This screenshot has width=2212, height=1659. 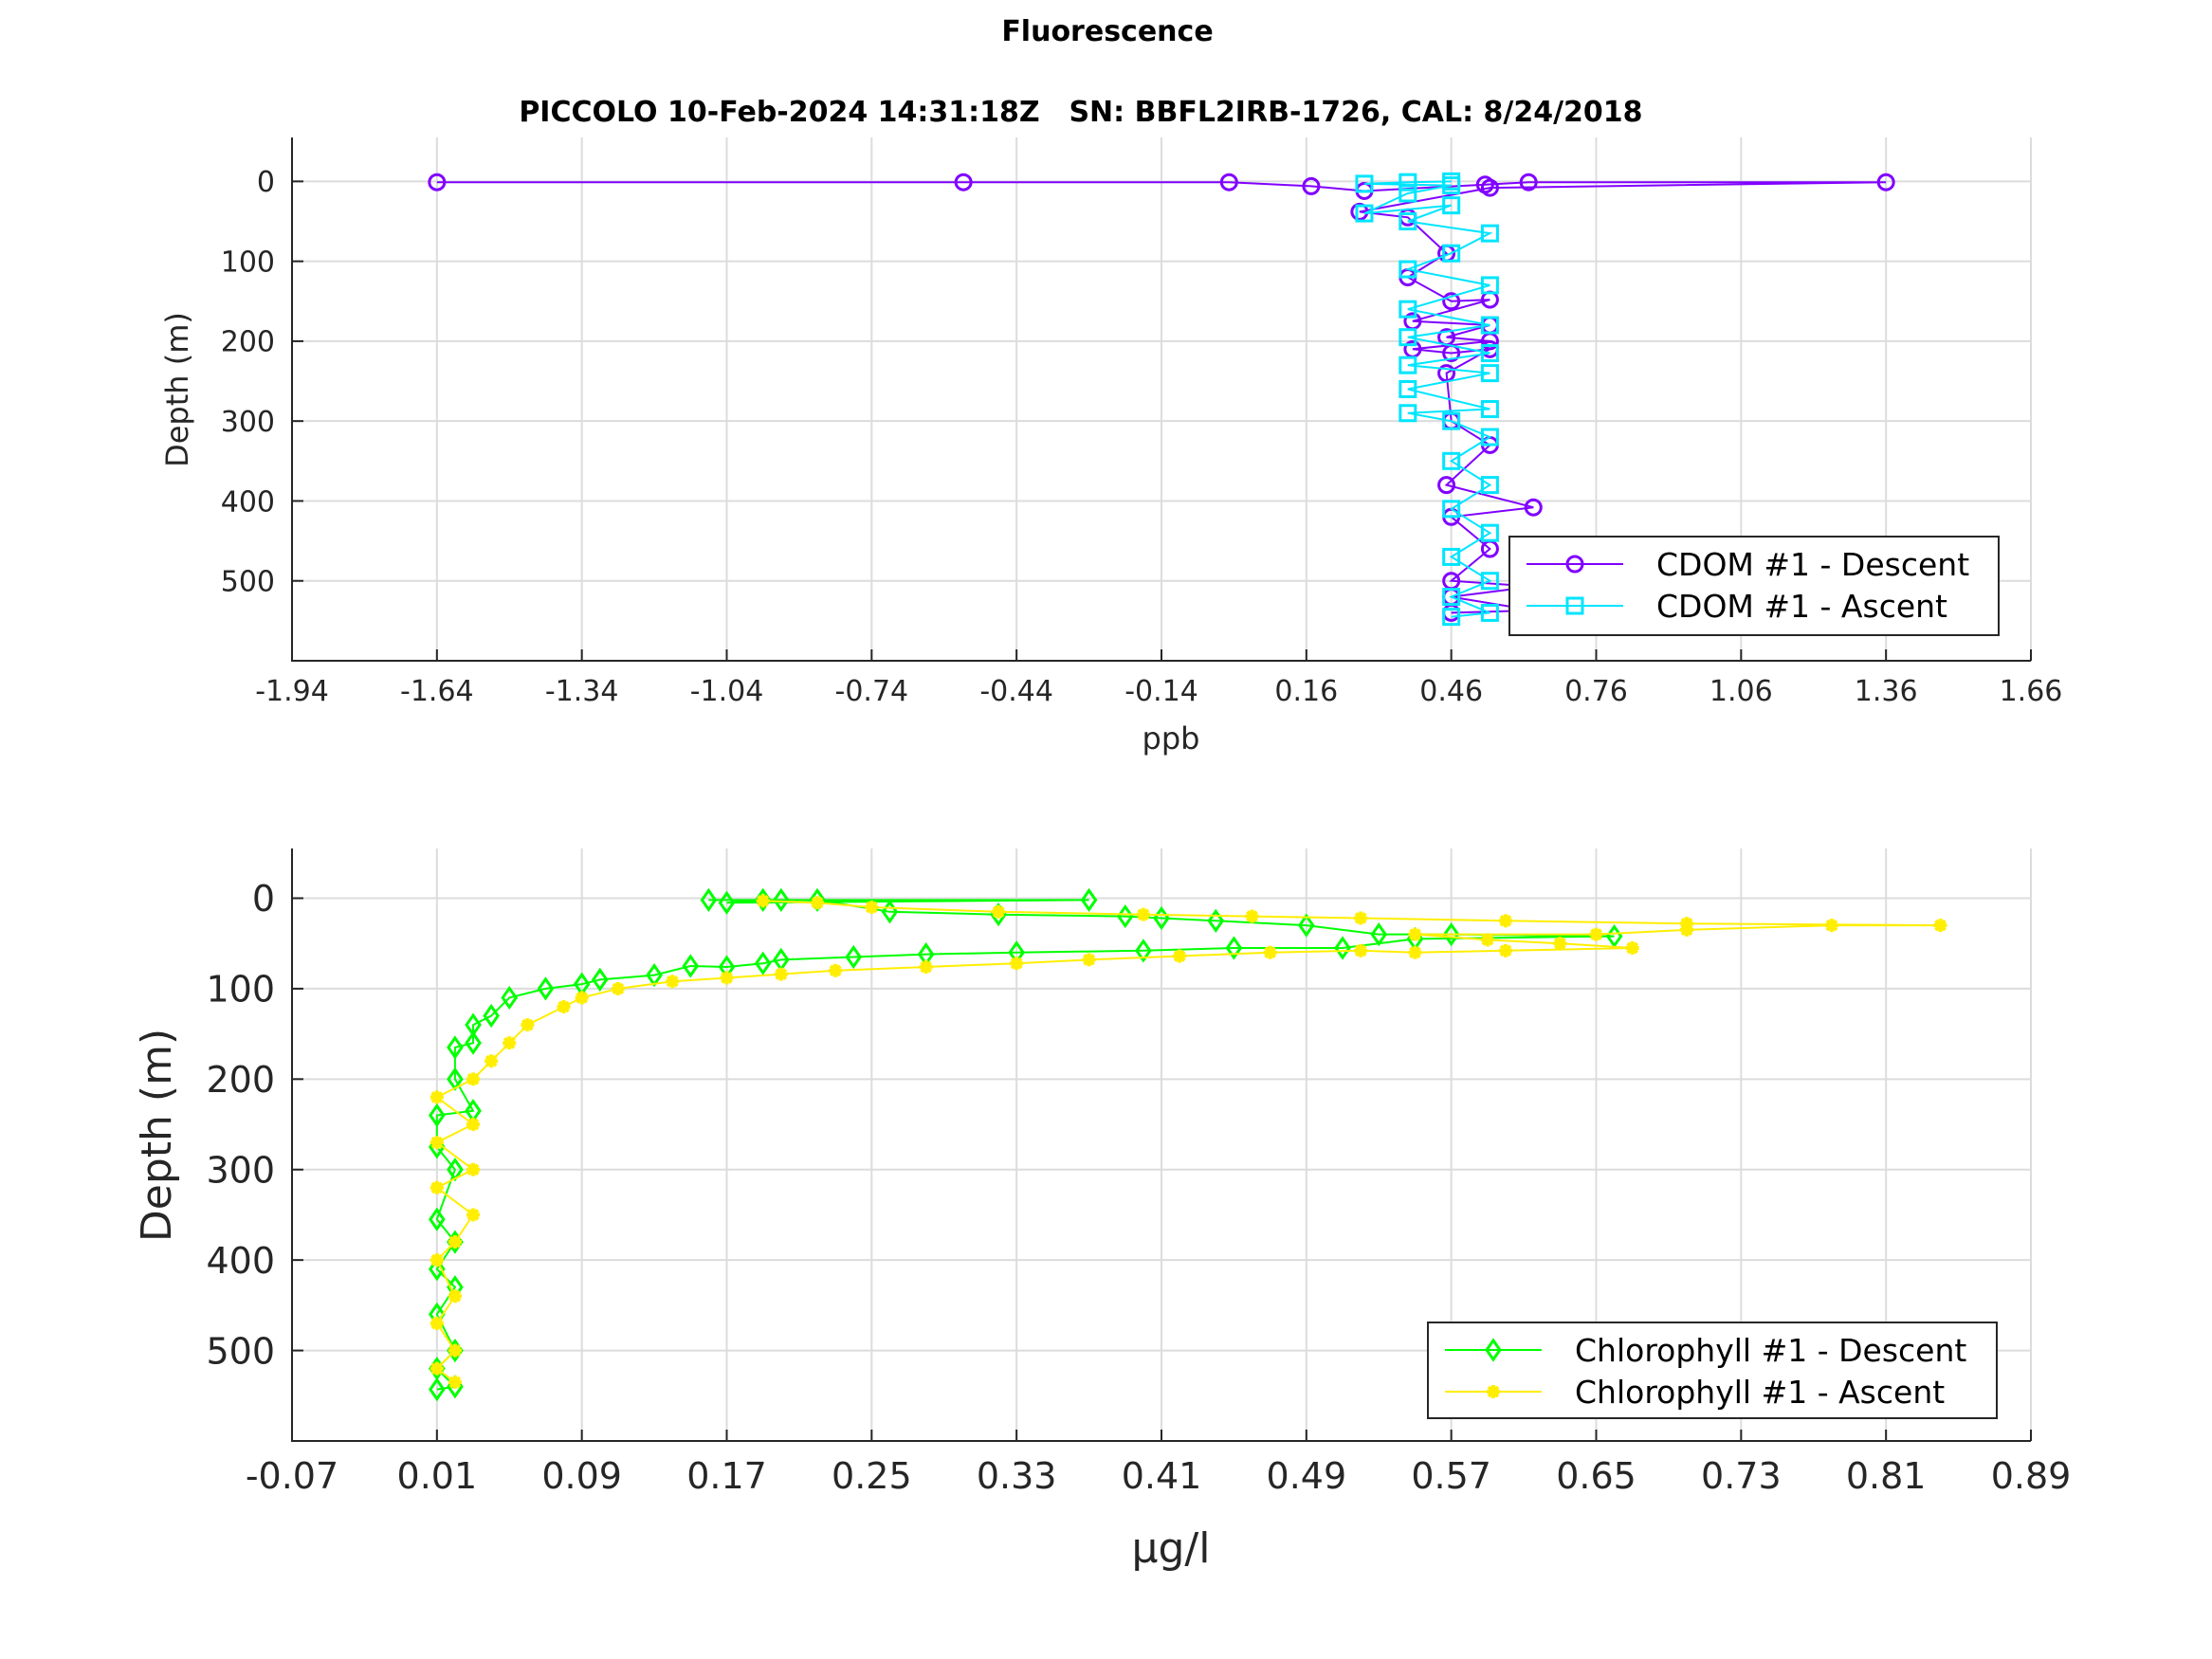 I want to click on y-tick-label: 500, so click(x=240, y=1351).